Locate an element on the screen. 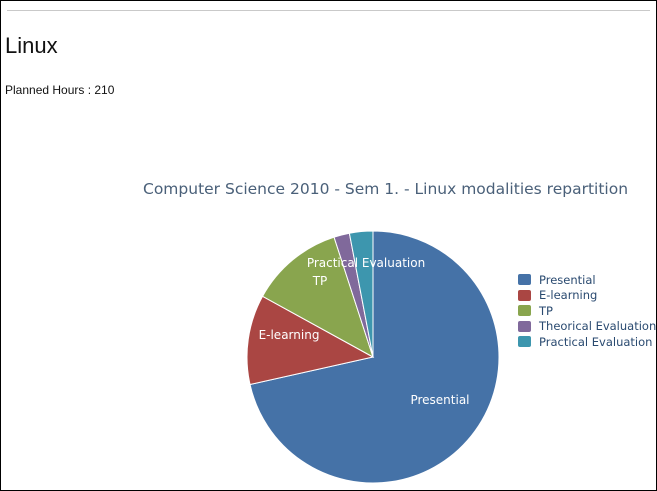  legend-item-theorical-evaluation: Theorical Evaluation is located at coordinates (587, 327).